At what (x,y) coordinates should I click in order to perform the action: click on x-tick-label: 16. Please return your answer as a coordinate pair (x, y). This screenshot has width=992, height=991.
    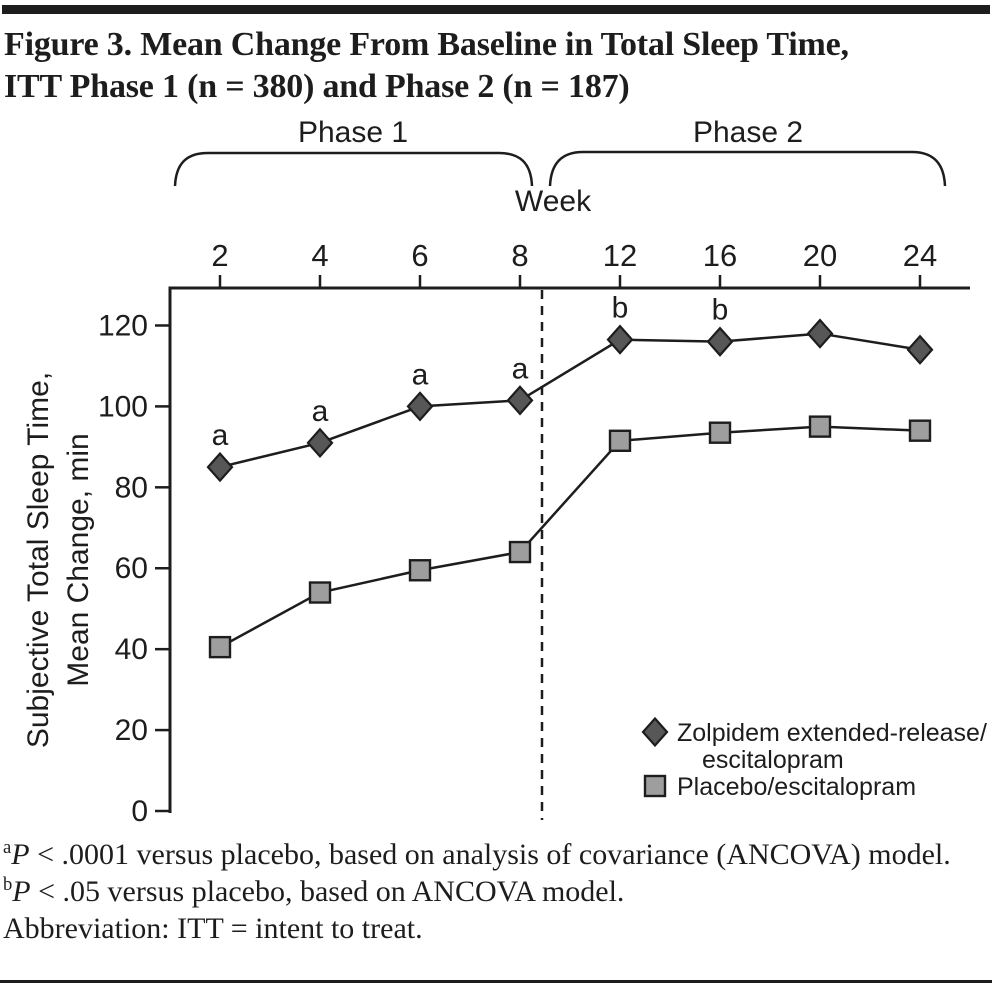
    Looking at the image, I should click on (720, 255).